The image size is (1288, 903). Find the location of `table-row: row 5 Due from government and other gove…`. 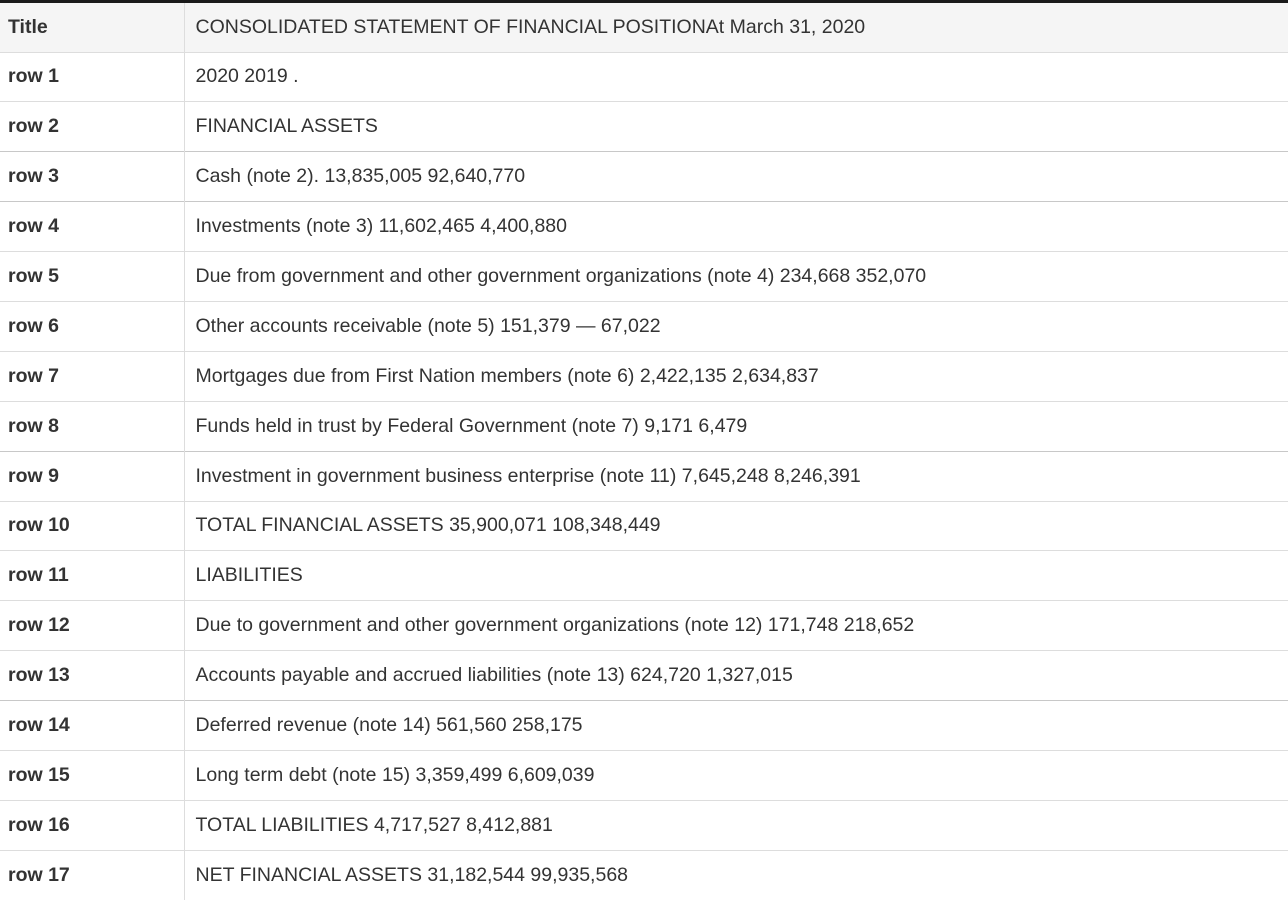

table-row: row 5 Due from government and other gove… is located at coordinates (644, 276).